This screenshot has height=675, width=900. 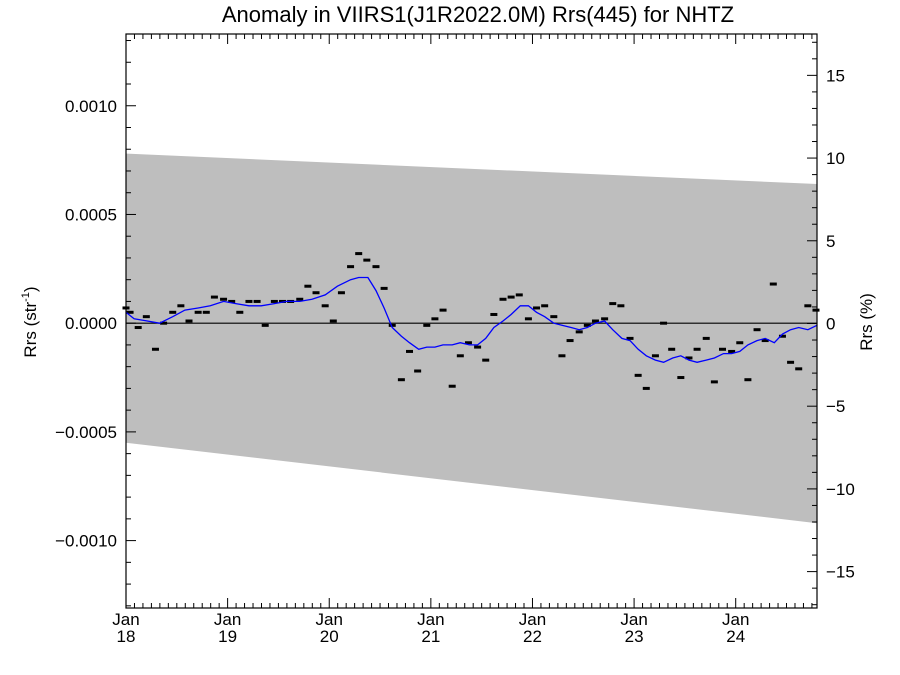 What do you see at coordinates (126, 636) in the screenshot?
I see `x-tick-label-year-0: 18` at bounding box center [126, 636].